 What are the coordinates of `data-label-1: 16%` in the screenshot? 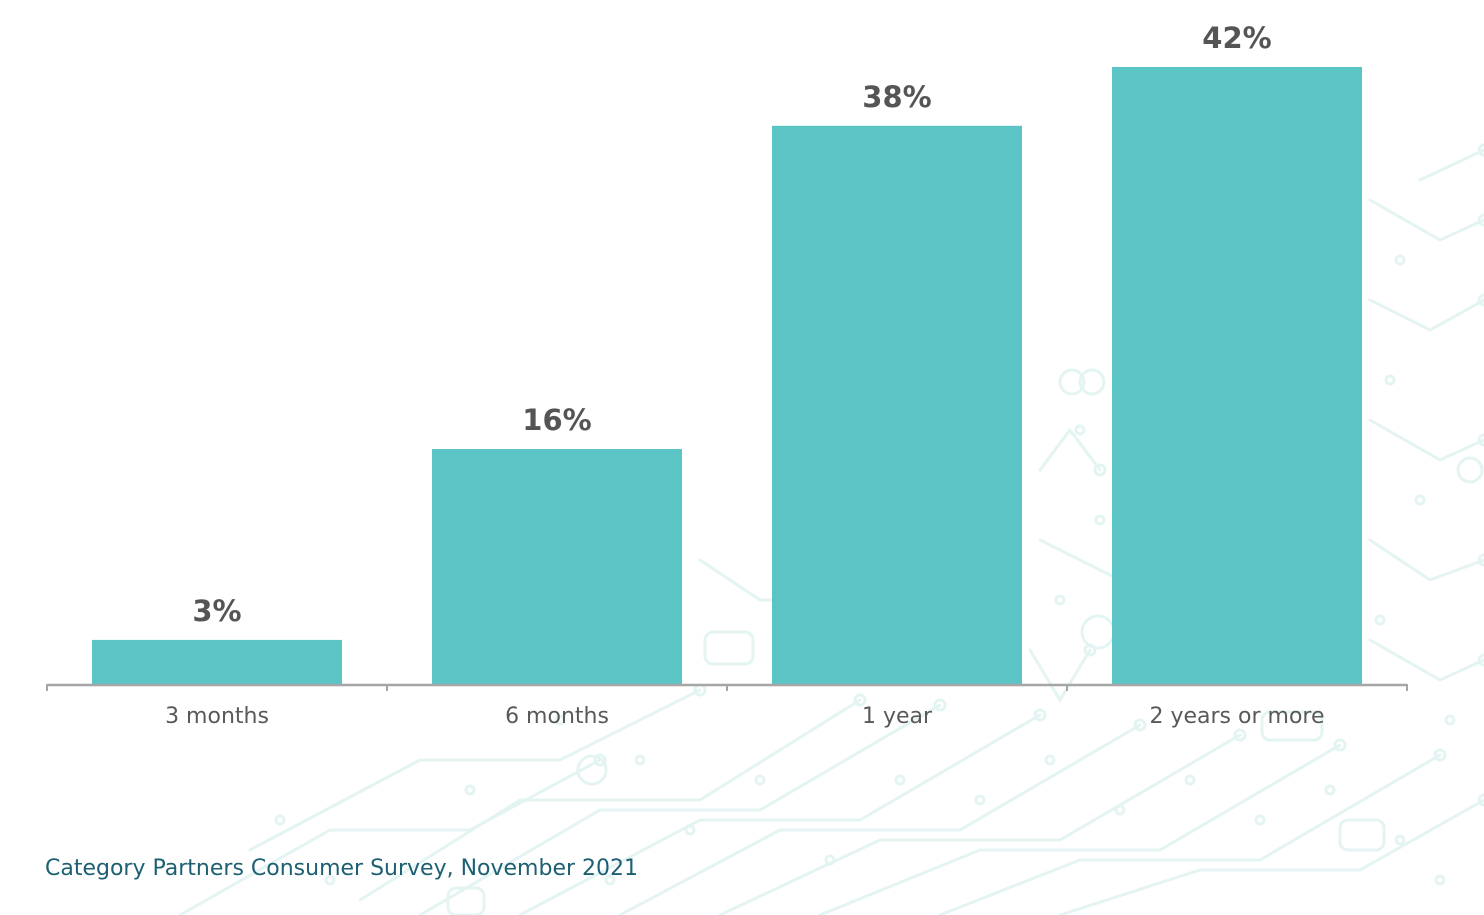 It's located at (556, 420).